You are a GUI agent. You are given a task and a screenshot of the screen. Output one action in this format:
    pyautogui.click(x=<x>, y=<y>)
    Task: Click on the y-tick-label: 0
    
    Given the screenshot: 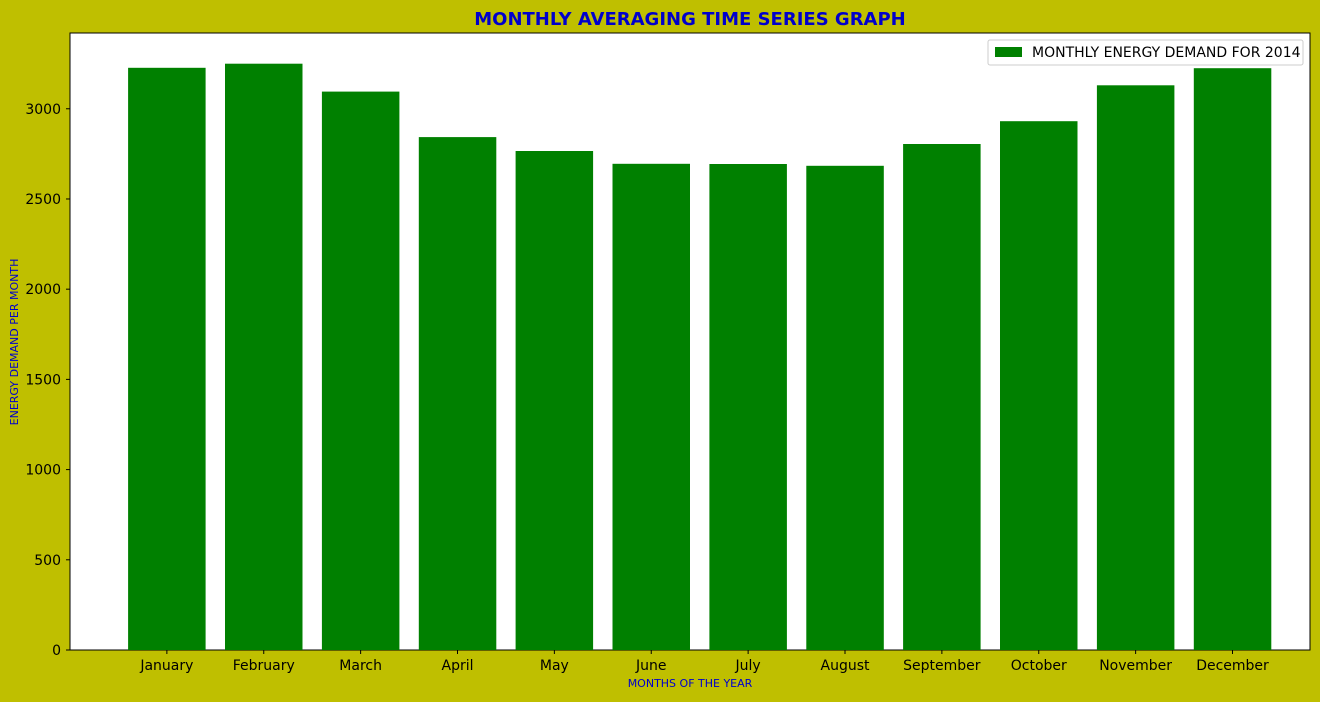 What is the action you would take?
    pyautogui.click(x=56, y=651)
    